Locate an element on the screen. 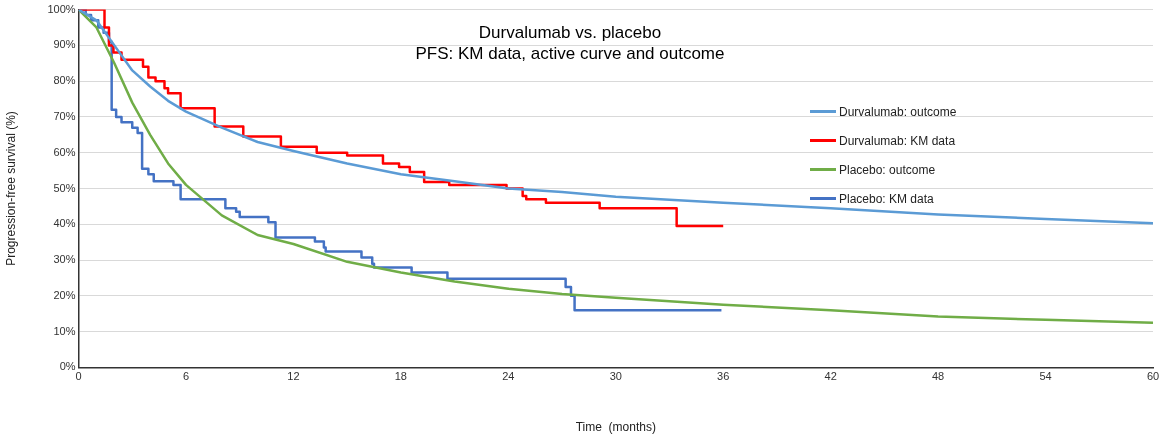 This screenshot has height=439, width=1165. text: Durvalumab vs. placebo PFS: KM data, active curve and outcome is located at coordinates (570, 43).